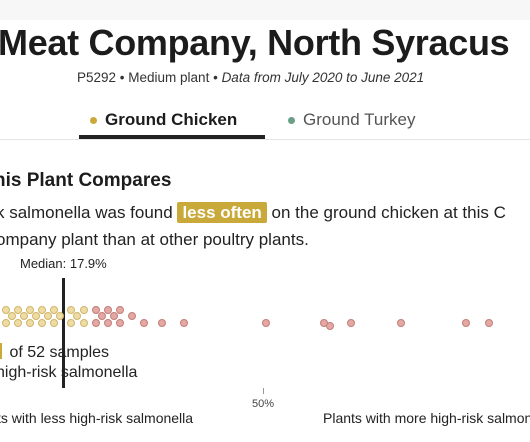 This screenshot has height=442, width=530. What do you see at coordinates (86, 180) in the screenshot?
I see `section-title: his Plant Compares` at bounding box center [86, 180].